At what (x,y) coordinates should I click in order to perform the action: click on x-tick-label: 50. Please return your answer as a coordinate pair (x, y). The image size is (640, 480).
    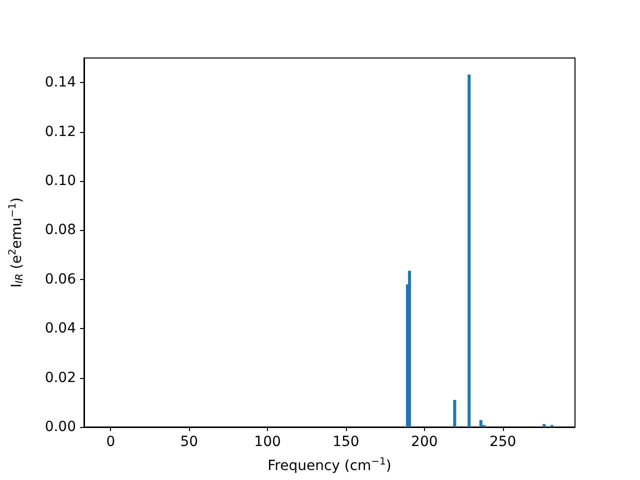
    Looking at the image, I should click on (189, 442).